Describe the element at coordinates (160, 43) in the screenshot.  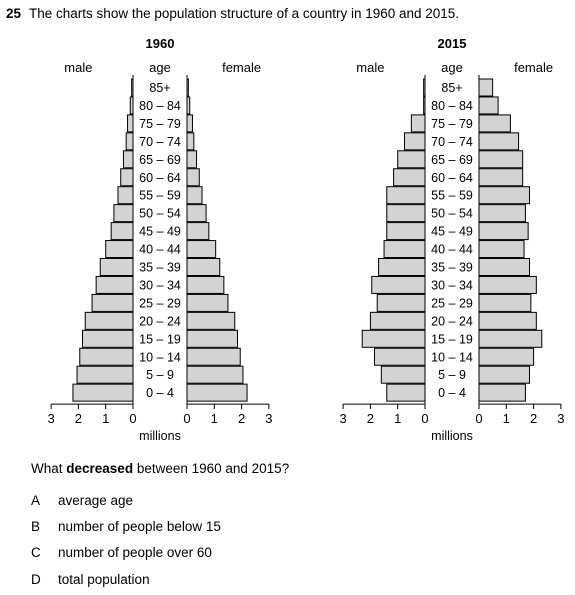
I see `chart-title: 1960` at that location.